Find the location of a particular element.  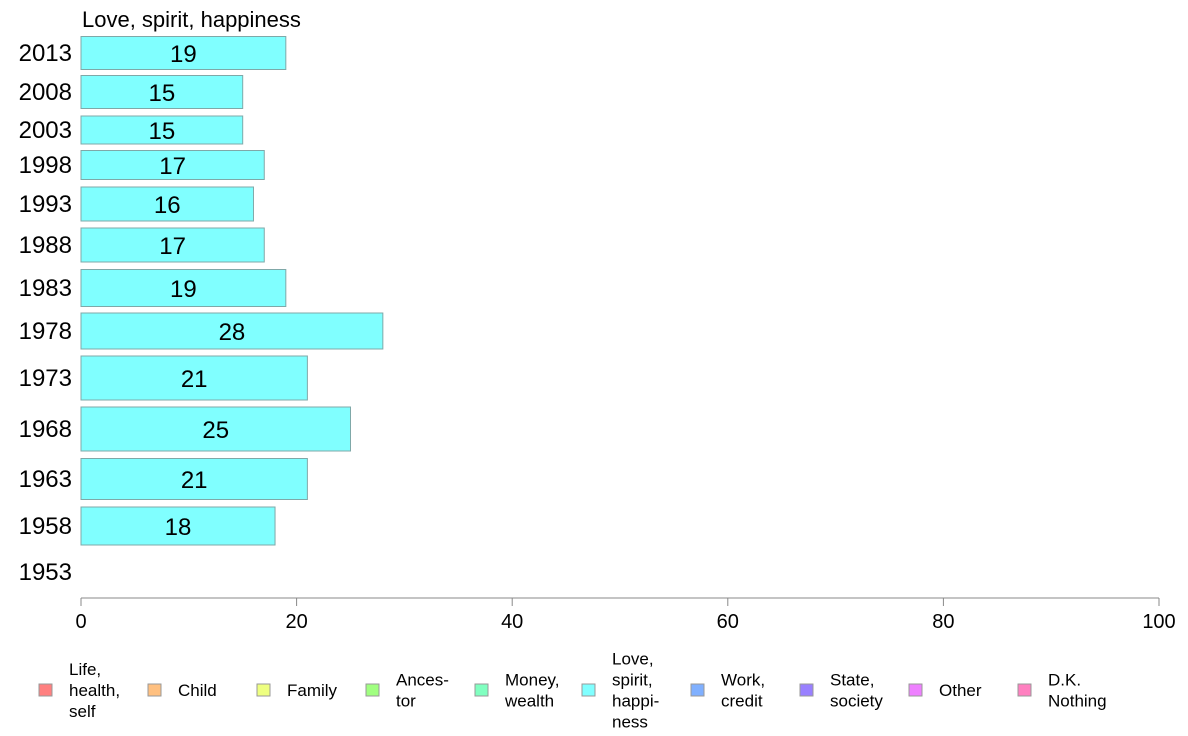

legend-label-7-line-1: society is located at coordinates (856, 701).